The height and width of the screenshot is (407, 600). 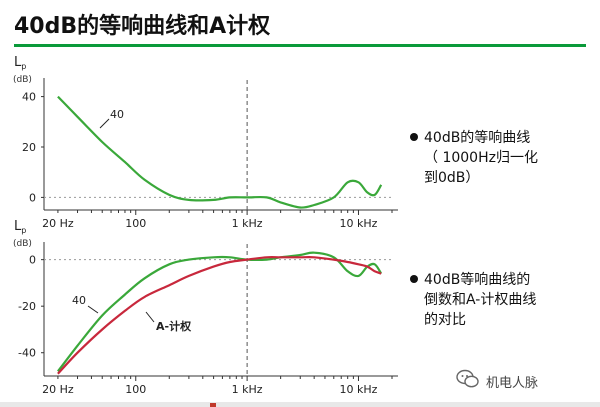 I want to click on series-label-a-weighting: A-计权, so click(x=174, y=326).